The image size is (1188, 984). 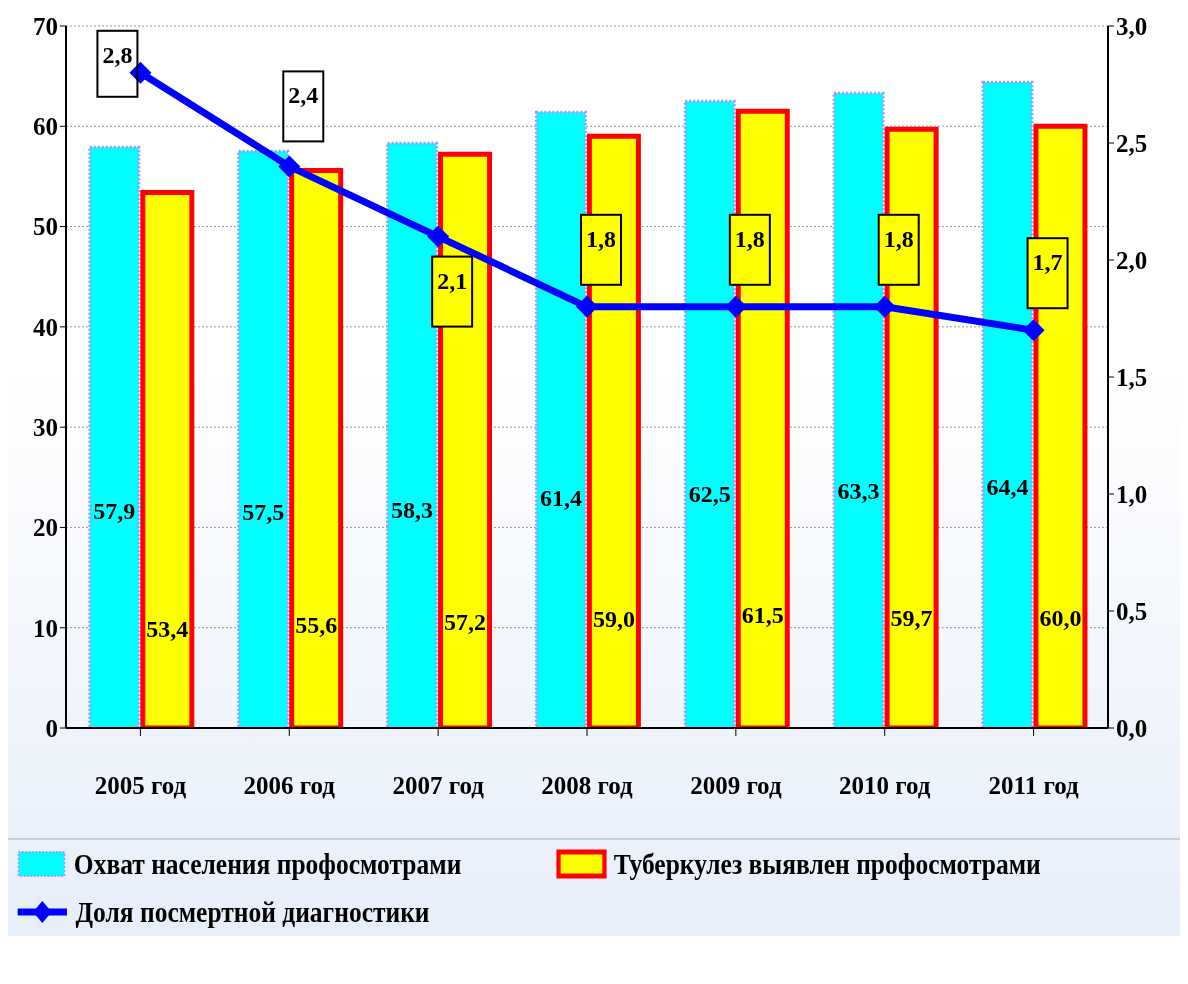 What do you see at coordinates (885, 785) in the screenshot?
I see `x-tick-label: 2010 год` at bounding box center [885, 785].